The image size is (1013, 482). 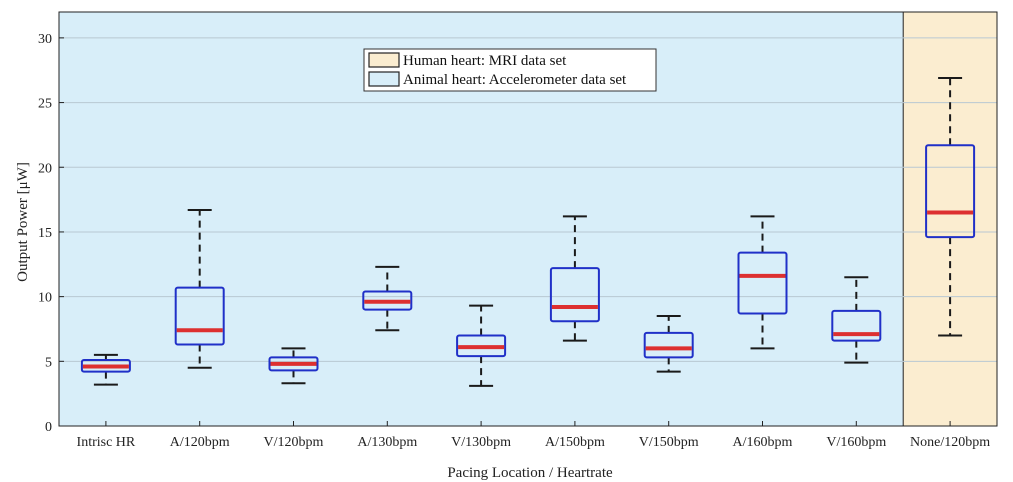 I want to click on x-tick-label: Intrisc HR, so click(x=106, y=442).